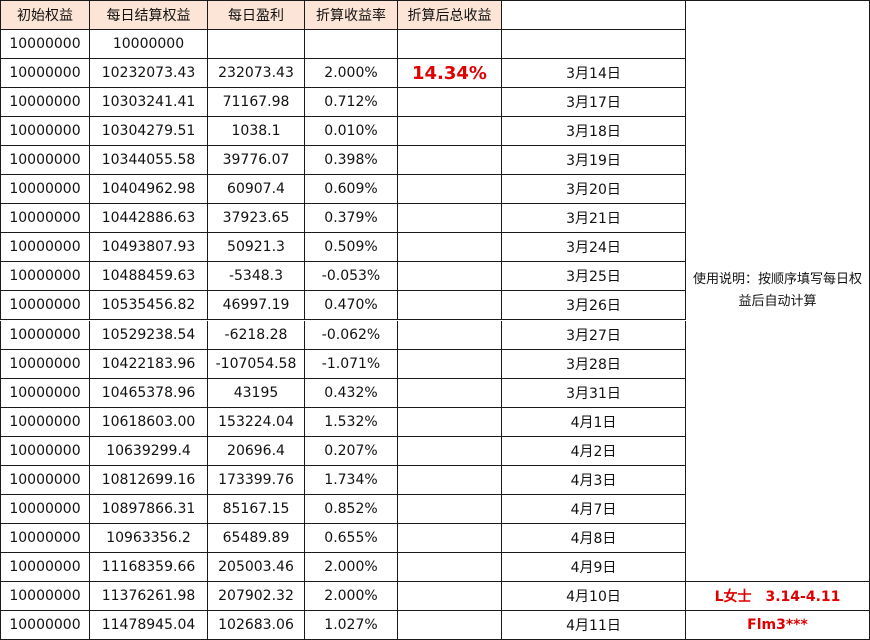  Describe the element at coordinates (594, 335) in the screenshot. I see `date-cell: 3月27日` at that location.